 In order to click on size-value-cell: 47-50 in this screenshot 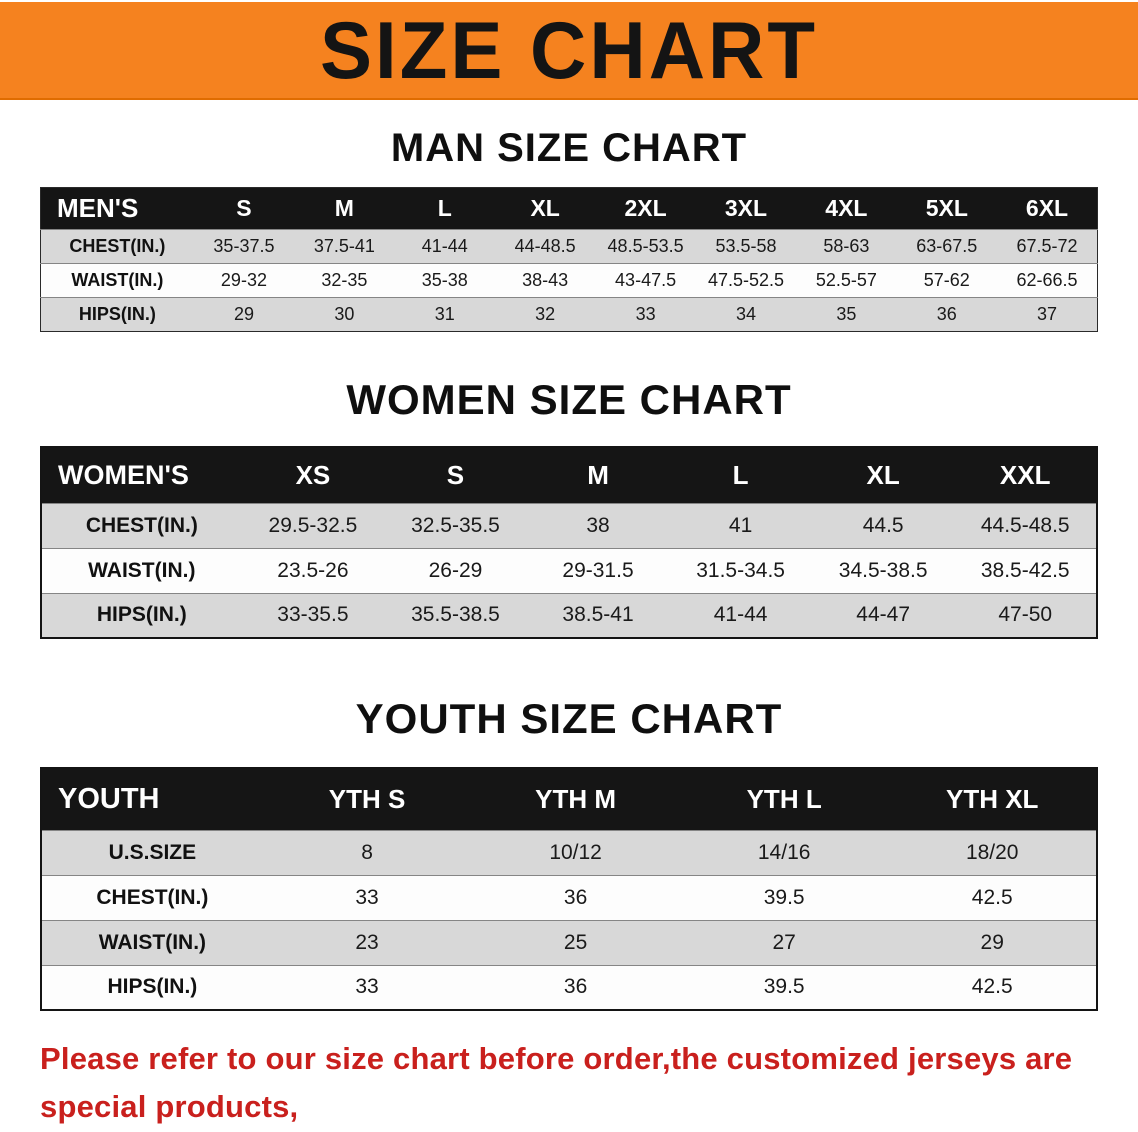, I will do `click(1025, 615)`.